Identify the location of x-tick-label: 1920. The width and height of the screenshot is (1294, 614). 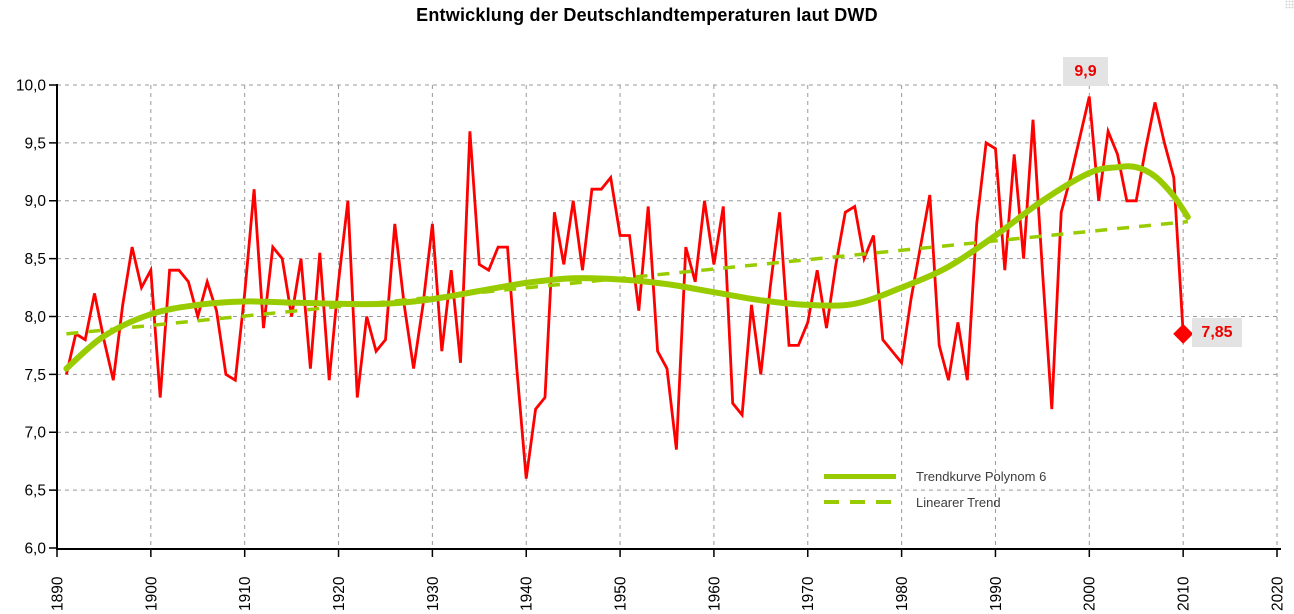
(339, 593).